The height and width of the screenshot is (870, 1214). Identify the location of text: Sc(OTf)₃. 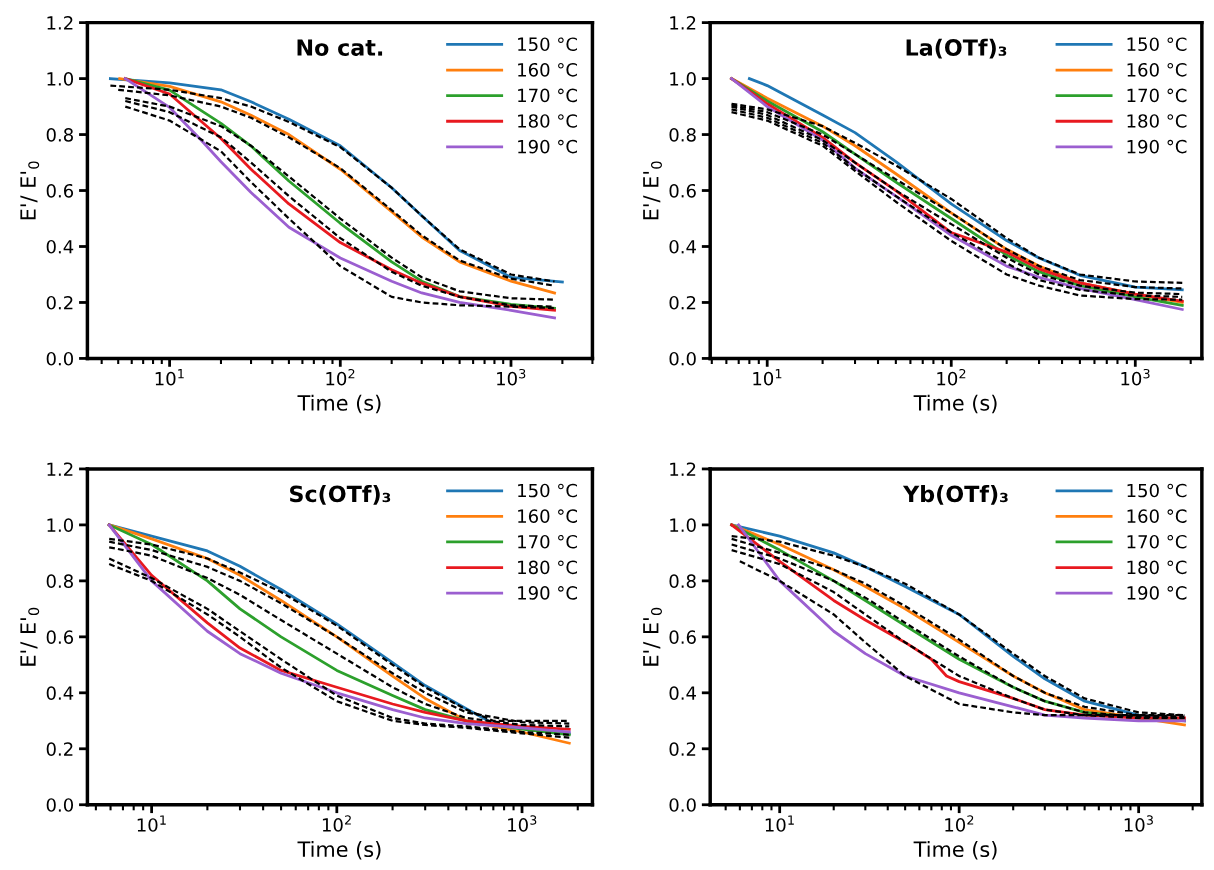
(340, 495).